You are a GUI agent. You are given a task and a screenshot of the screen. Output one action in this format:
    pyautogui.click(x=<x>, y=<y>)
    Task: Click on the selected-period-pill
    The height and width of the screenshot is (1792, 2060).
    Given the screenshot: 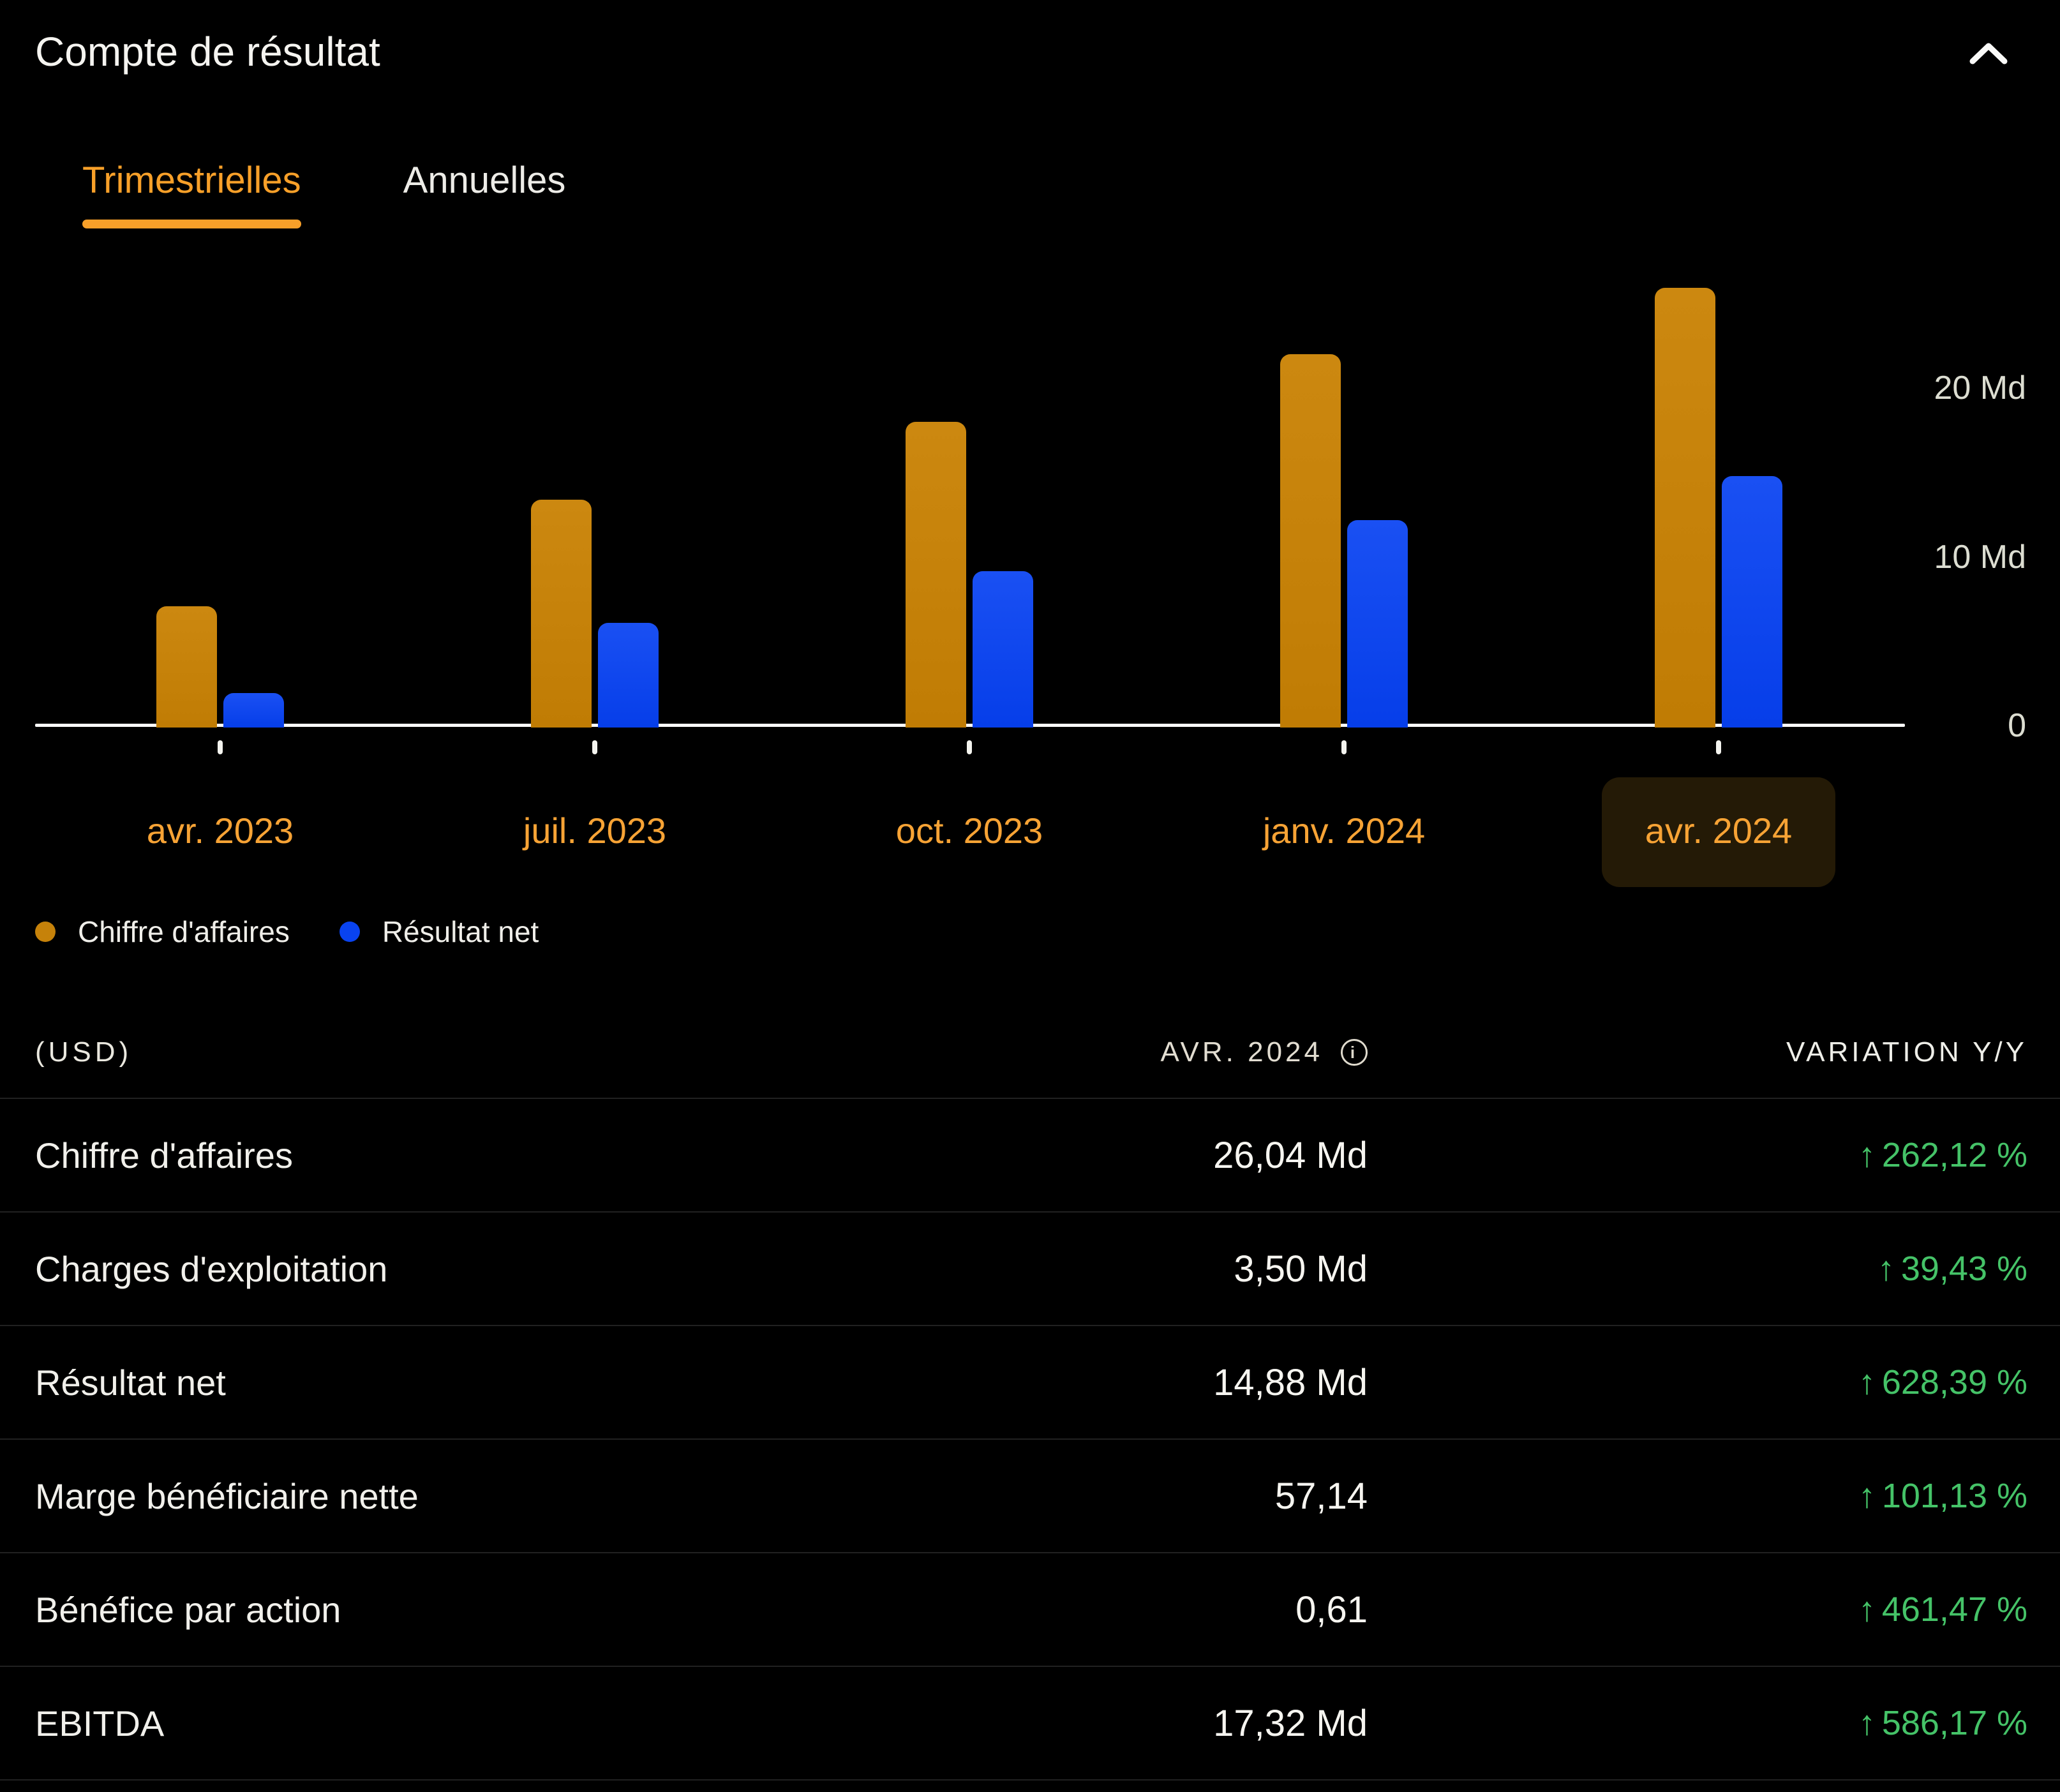 What is the action you would take?
    pyautogui.click(x=1718, y=832)
    